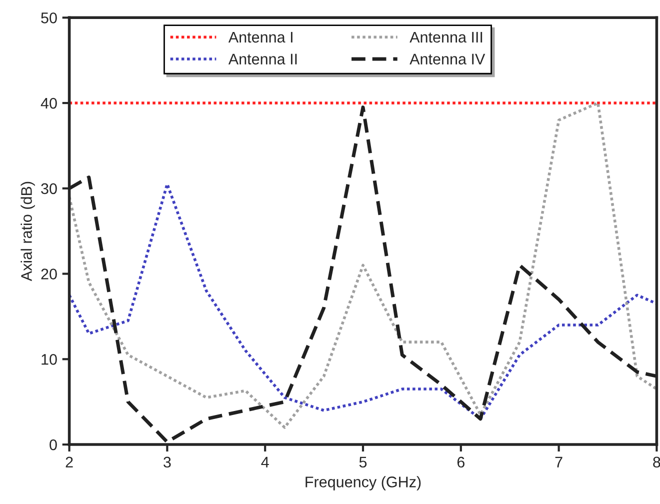 This screenshot has width=660, height=504. Describe the element at coordinates (49, 18) in the screenshot. I see `y-tick-label: 50` at that location.